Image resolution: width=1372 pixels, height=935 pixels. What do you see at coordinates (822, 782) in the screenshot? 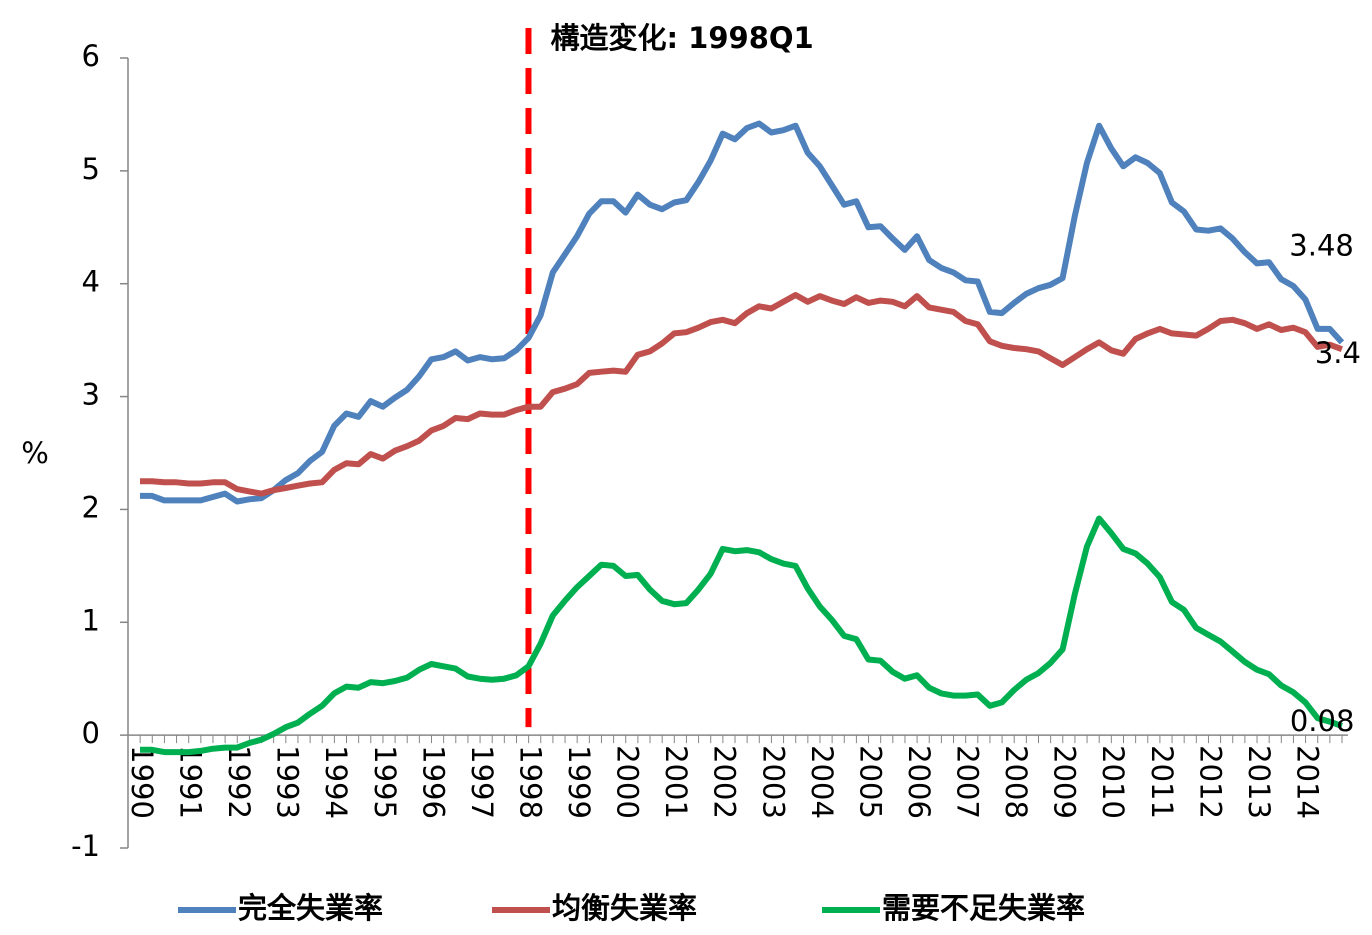
I see `x-tick-label: 2004` at bounding box center [822, 782].